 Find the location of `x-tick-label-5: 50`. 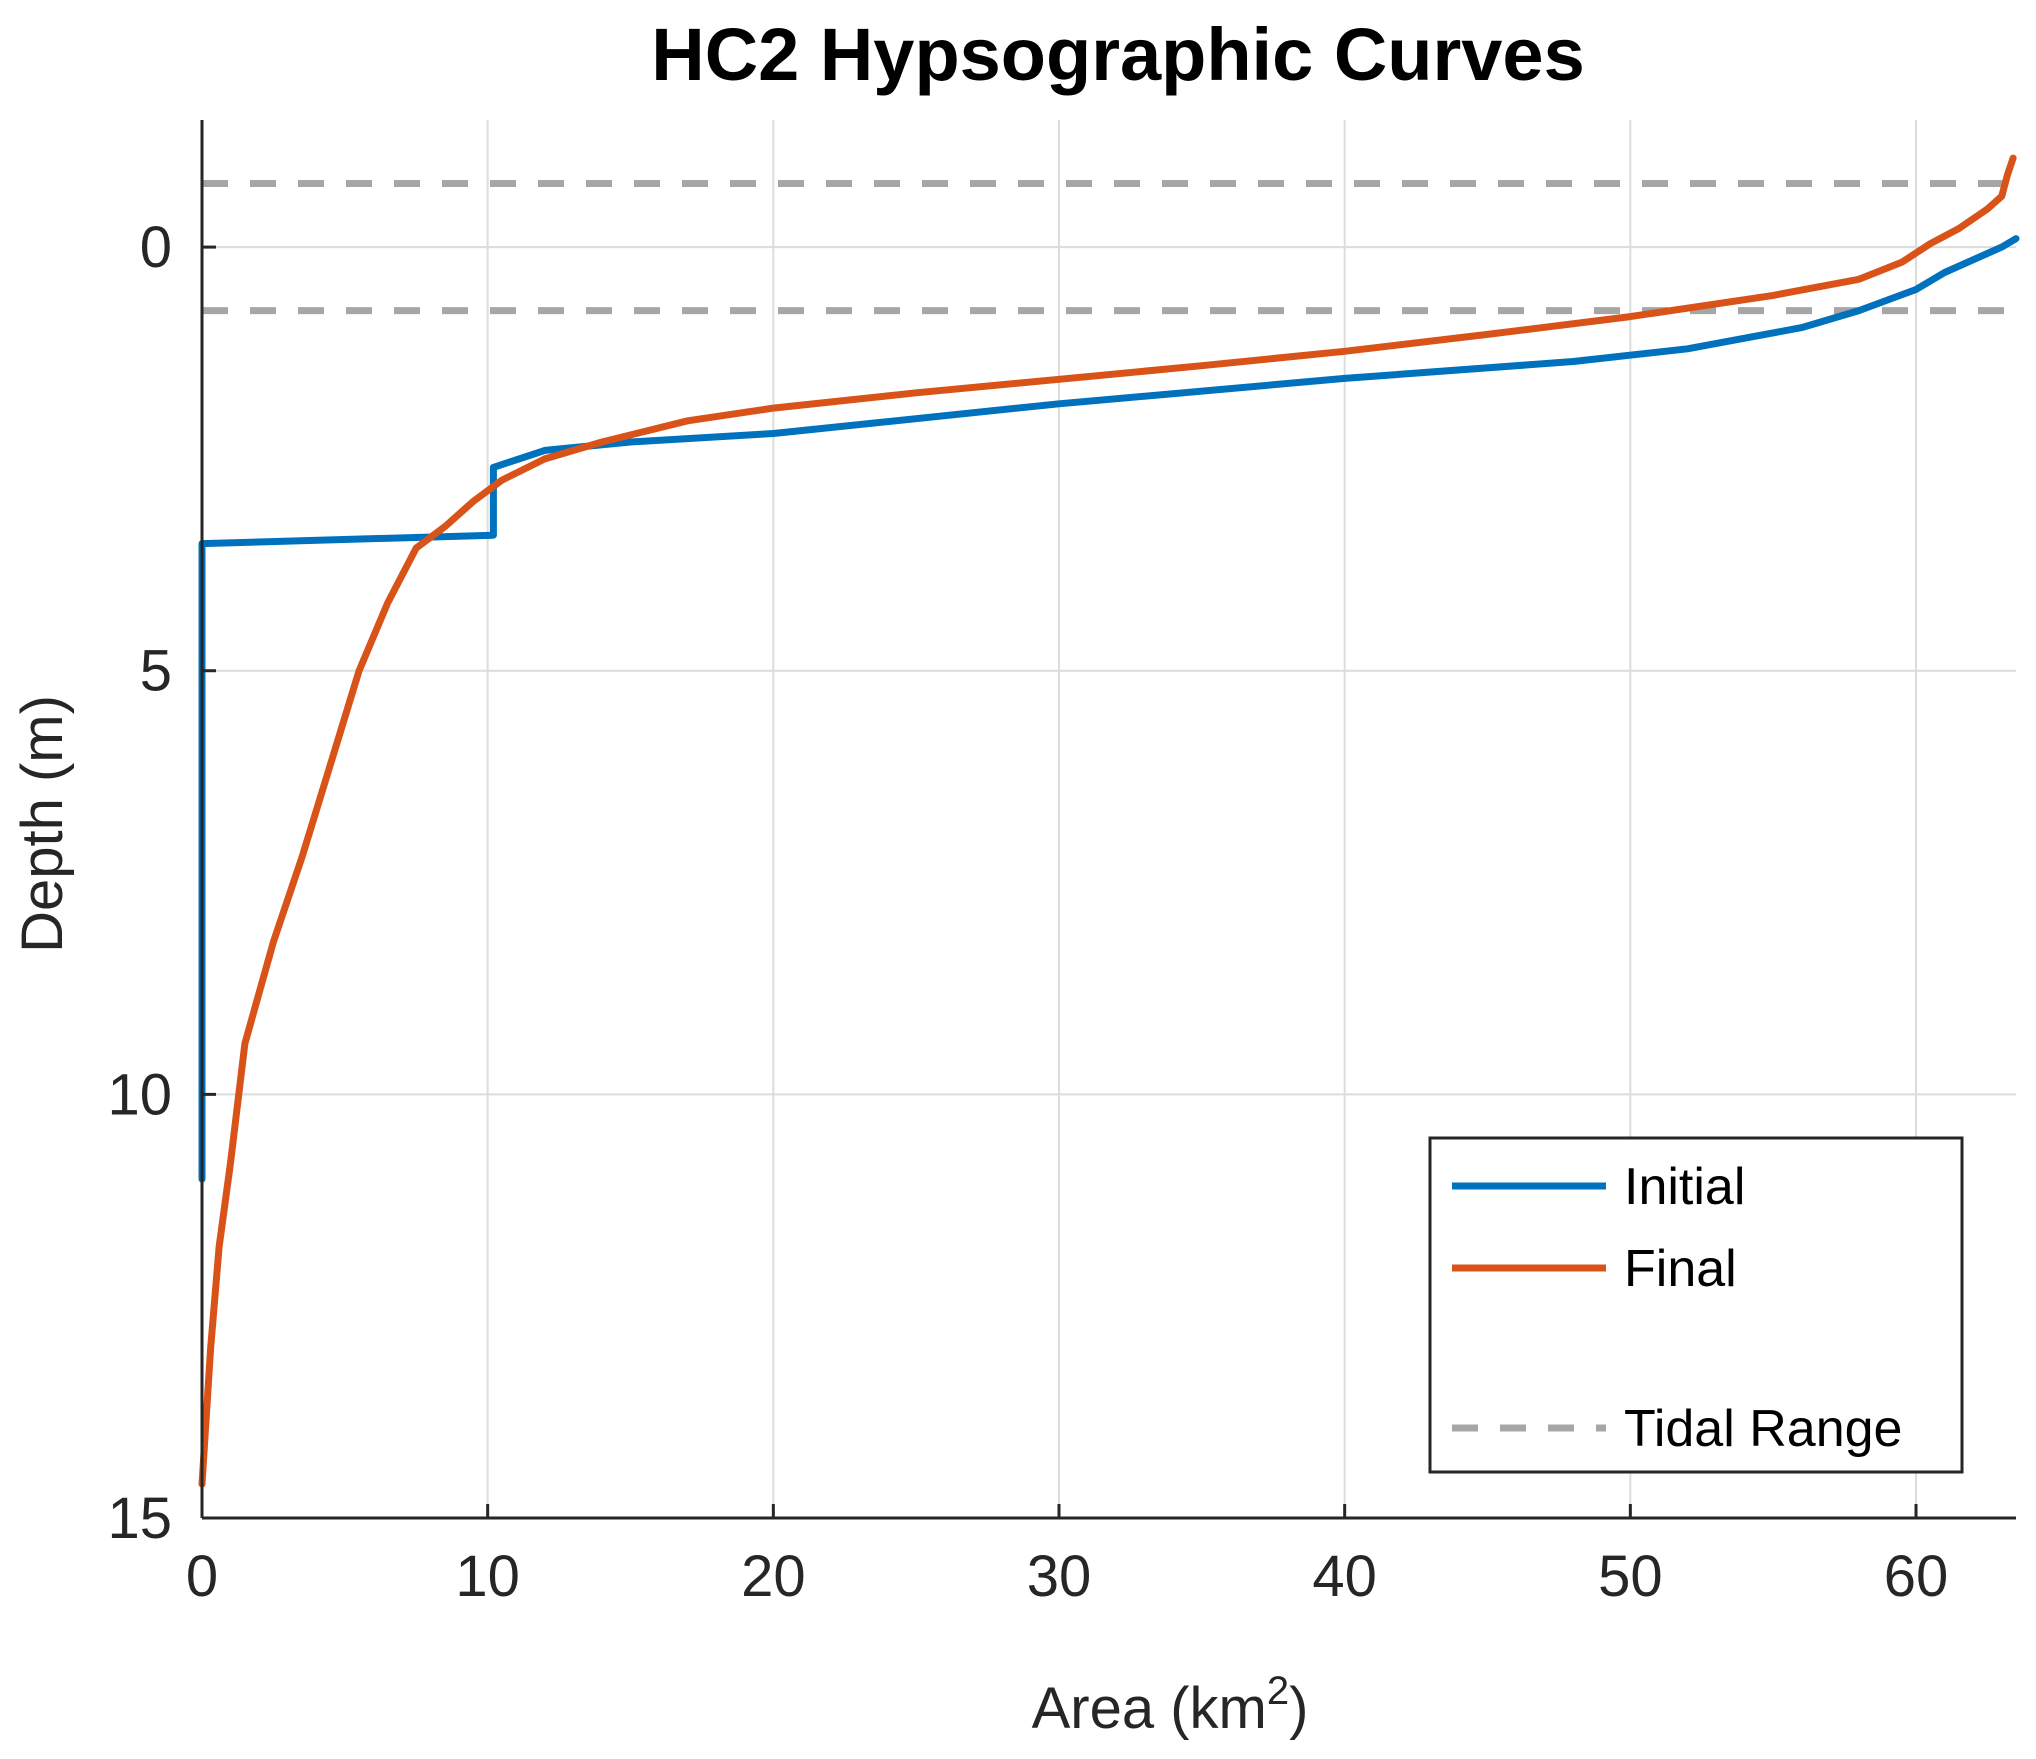

x-tick-label-5: 50 is located at coordinates (1630, 1576).